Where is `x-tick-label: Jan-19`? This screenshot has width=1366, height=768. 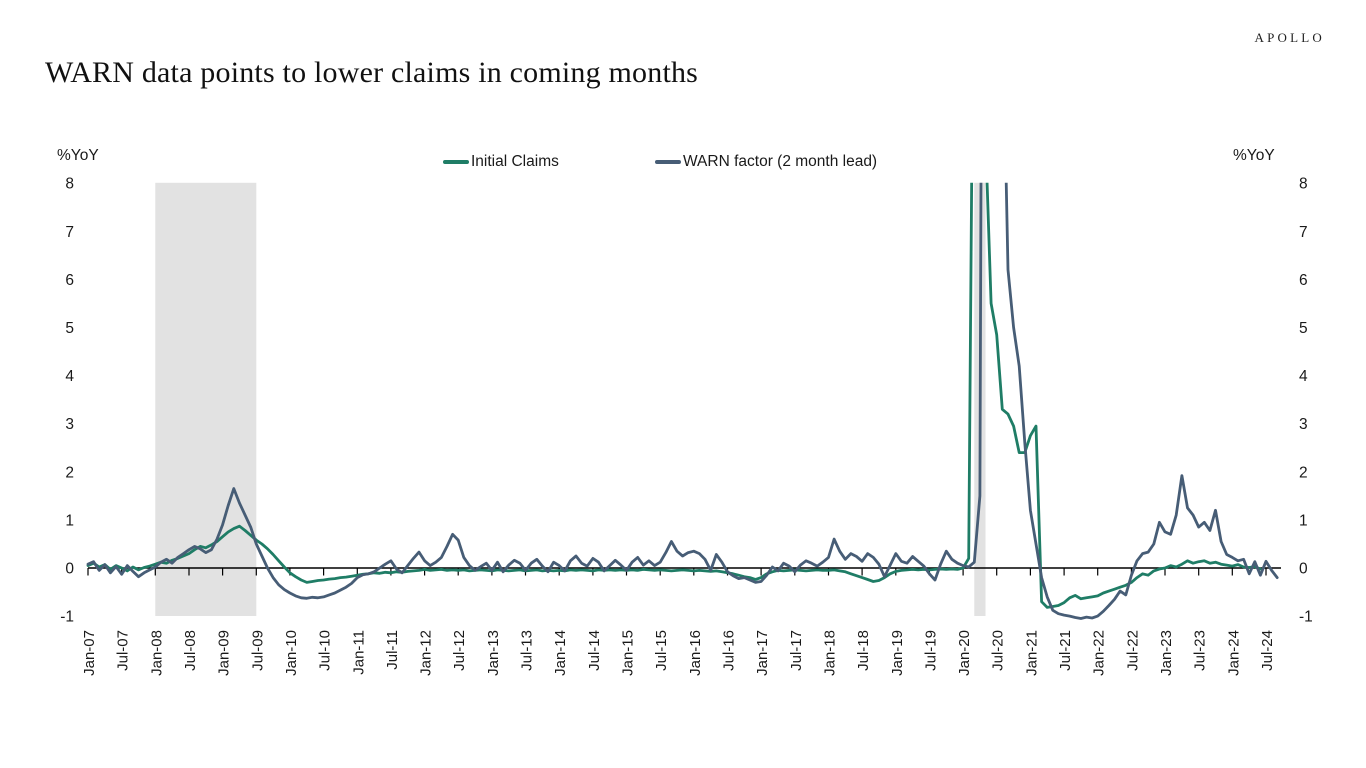 x-tick-label: Jan-19 is located at coordinates (897, 653).